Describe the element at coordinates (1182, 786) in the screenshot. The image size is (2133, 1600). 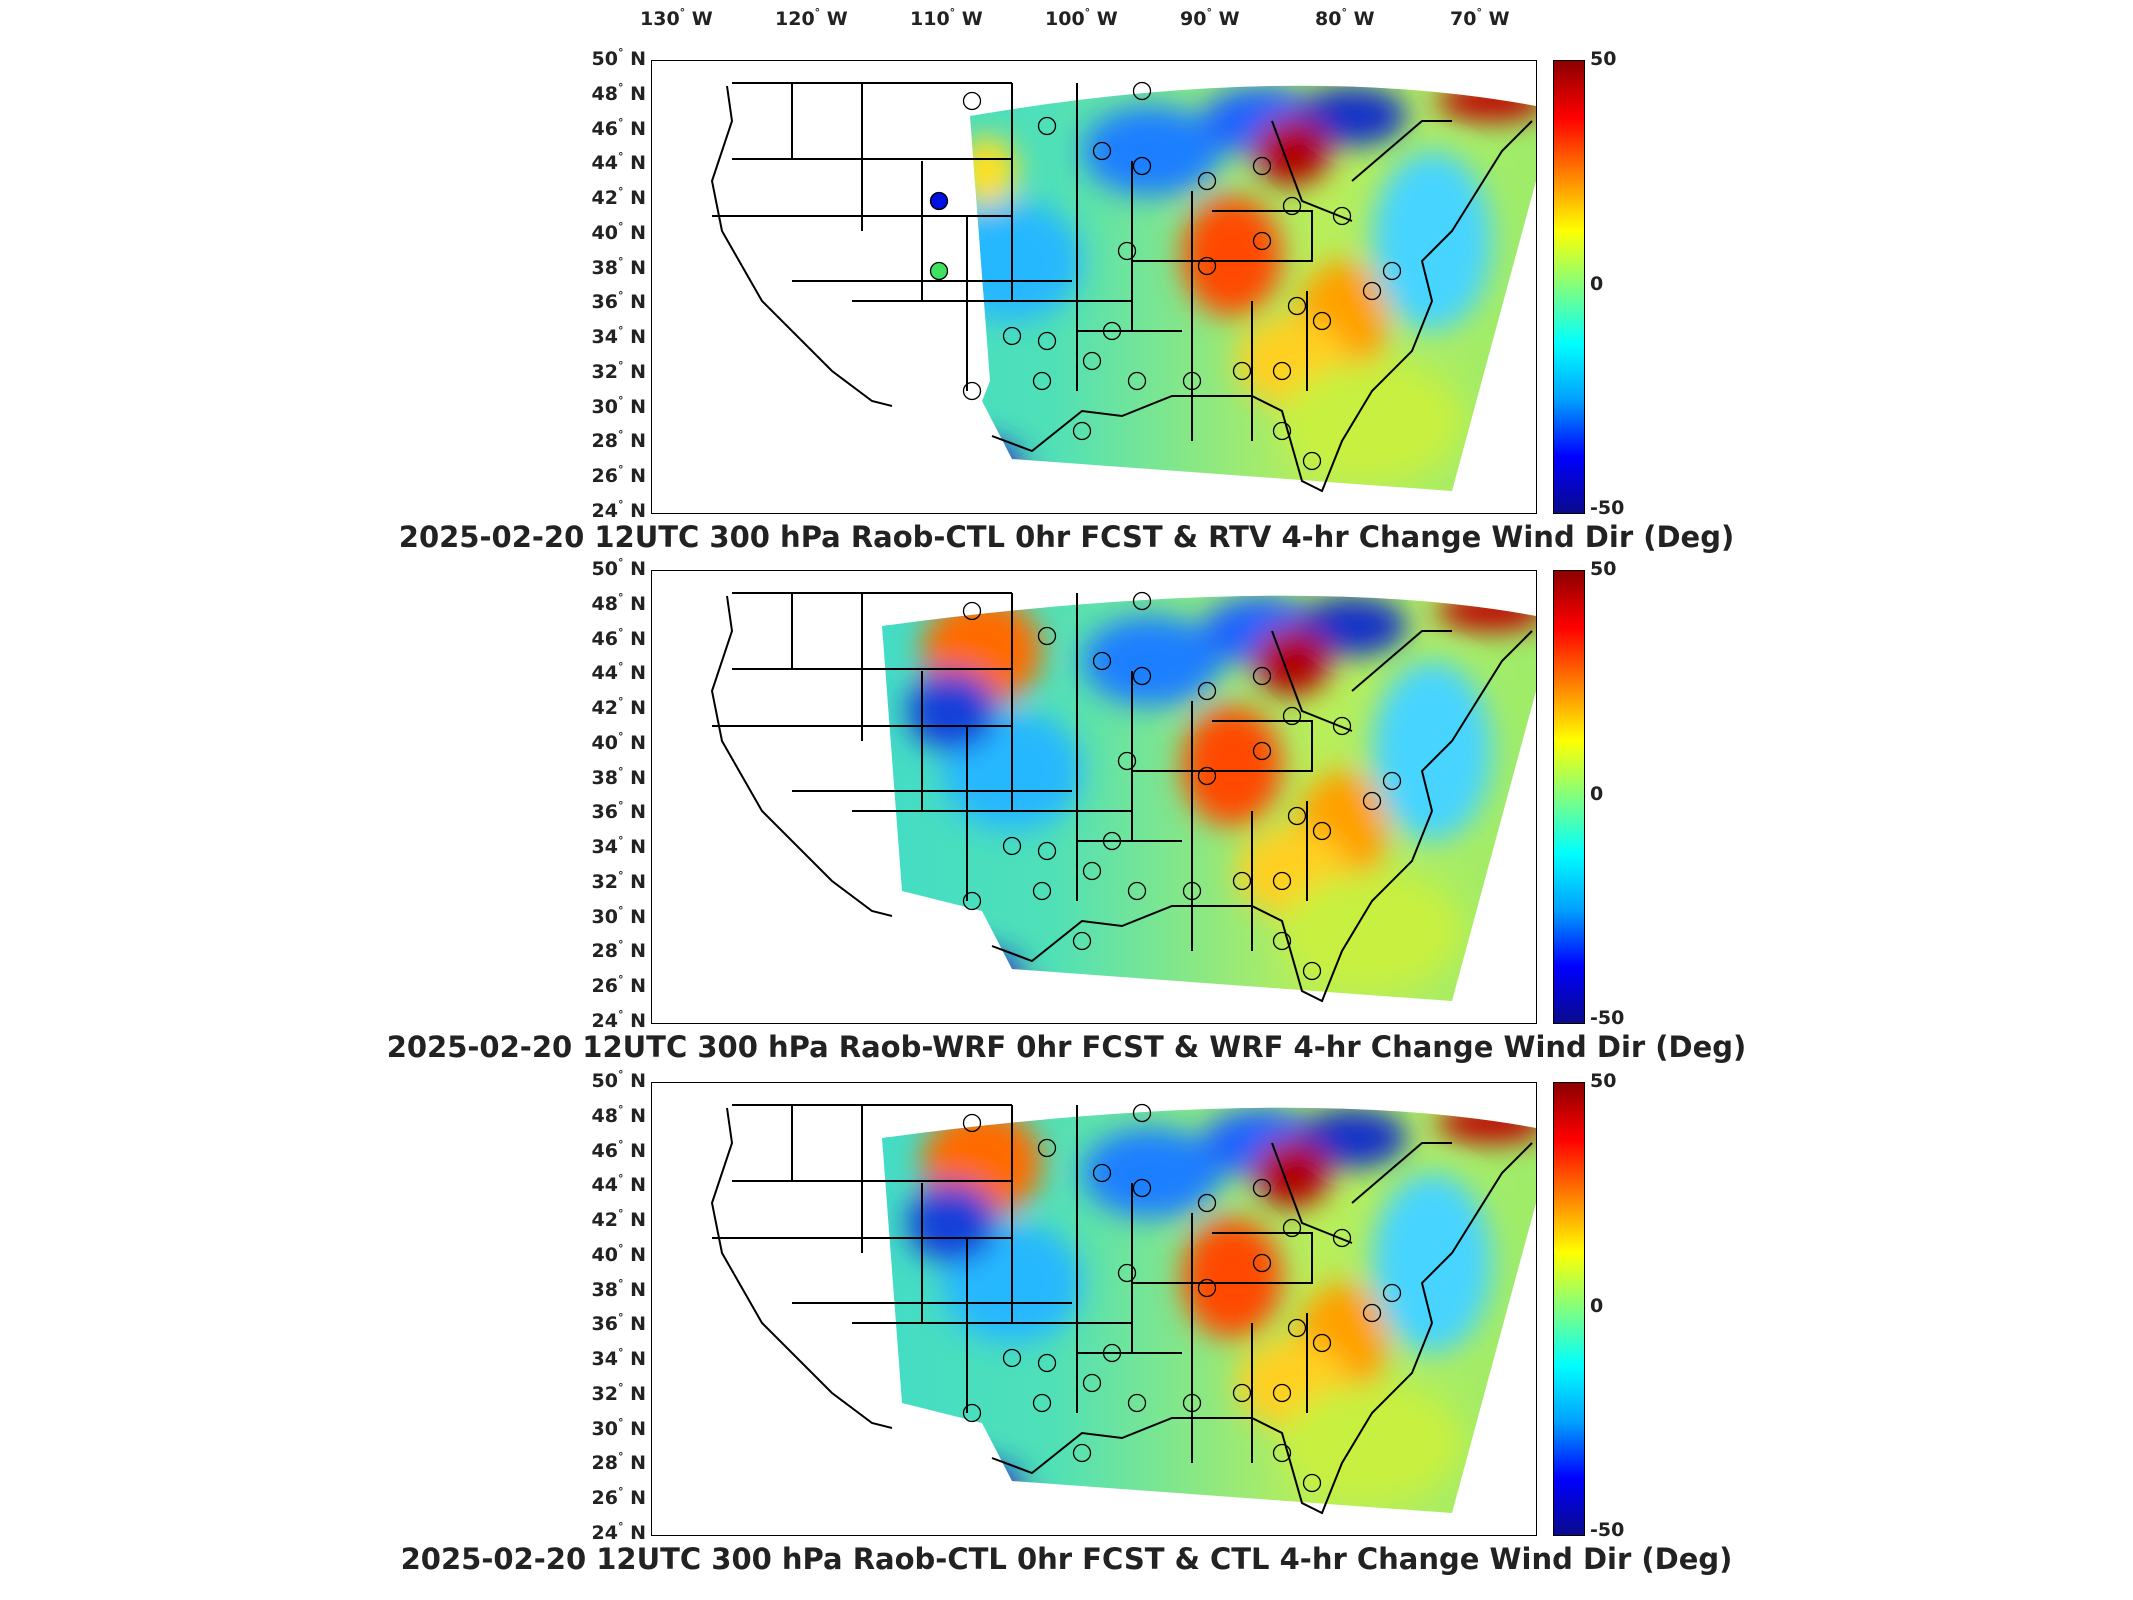
I see `raob-stations` at that location.